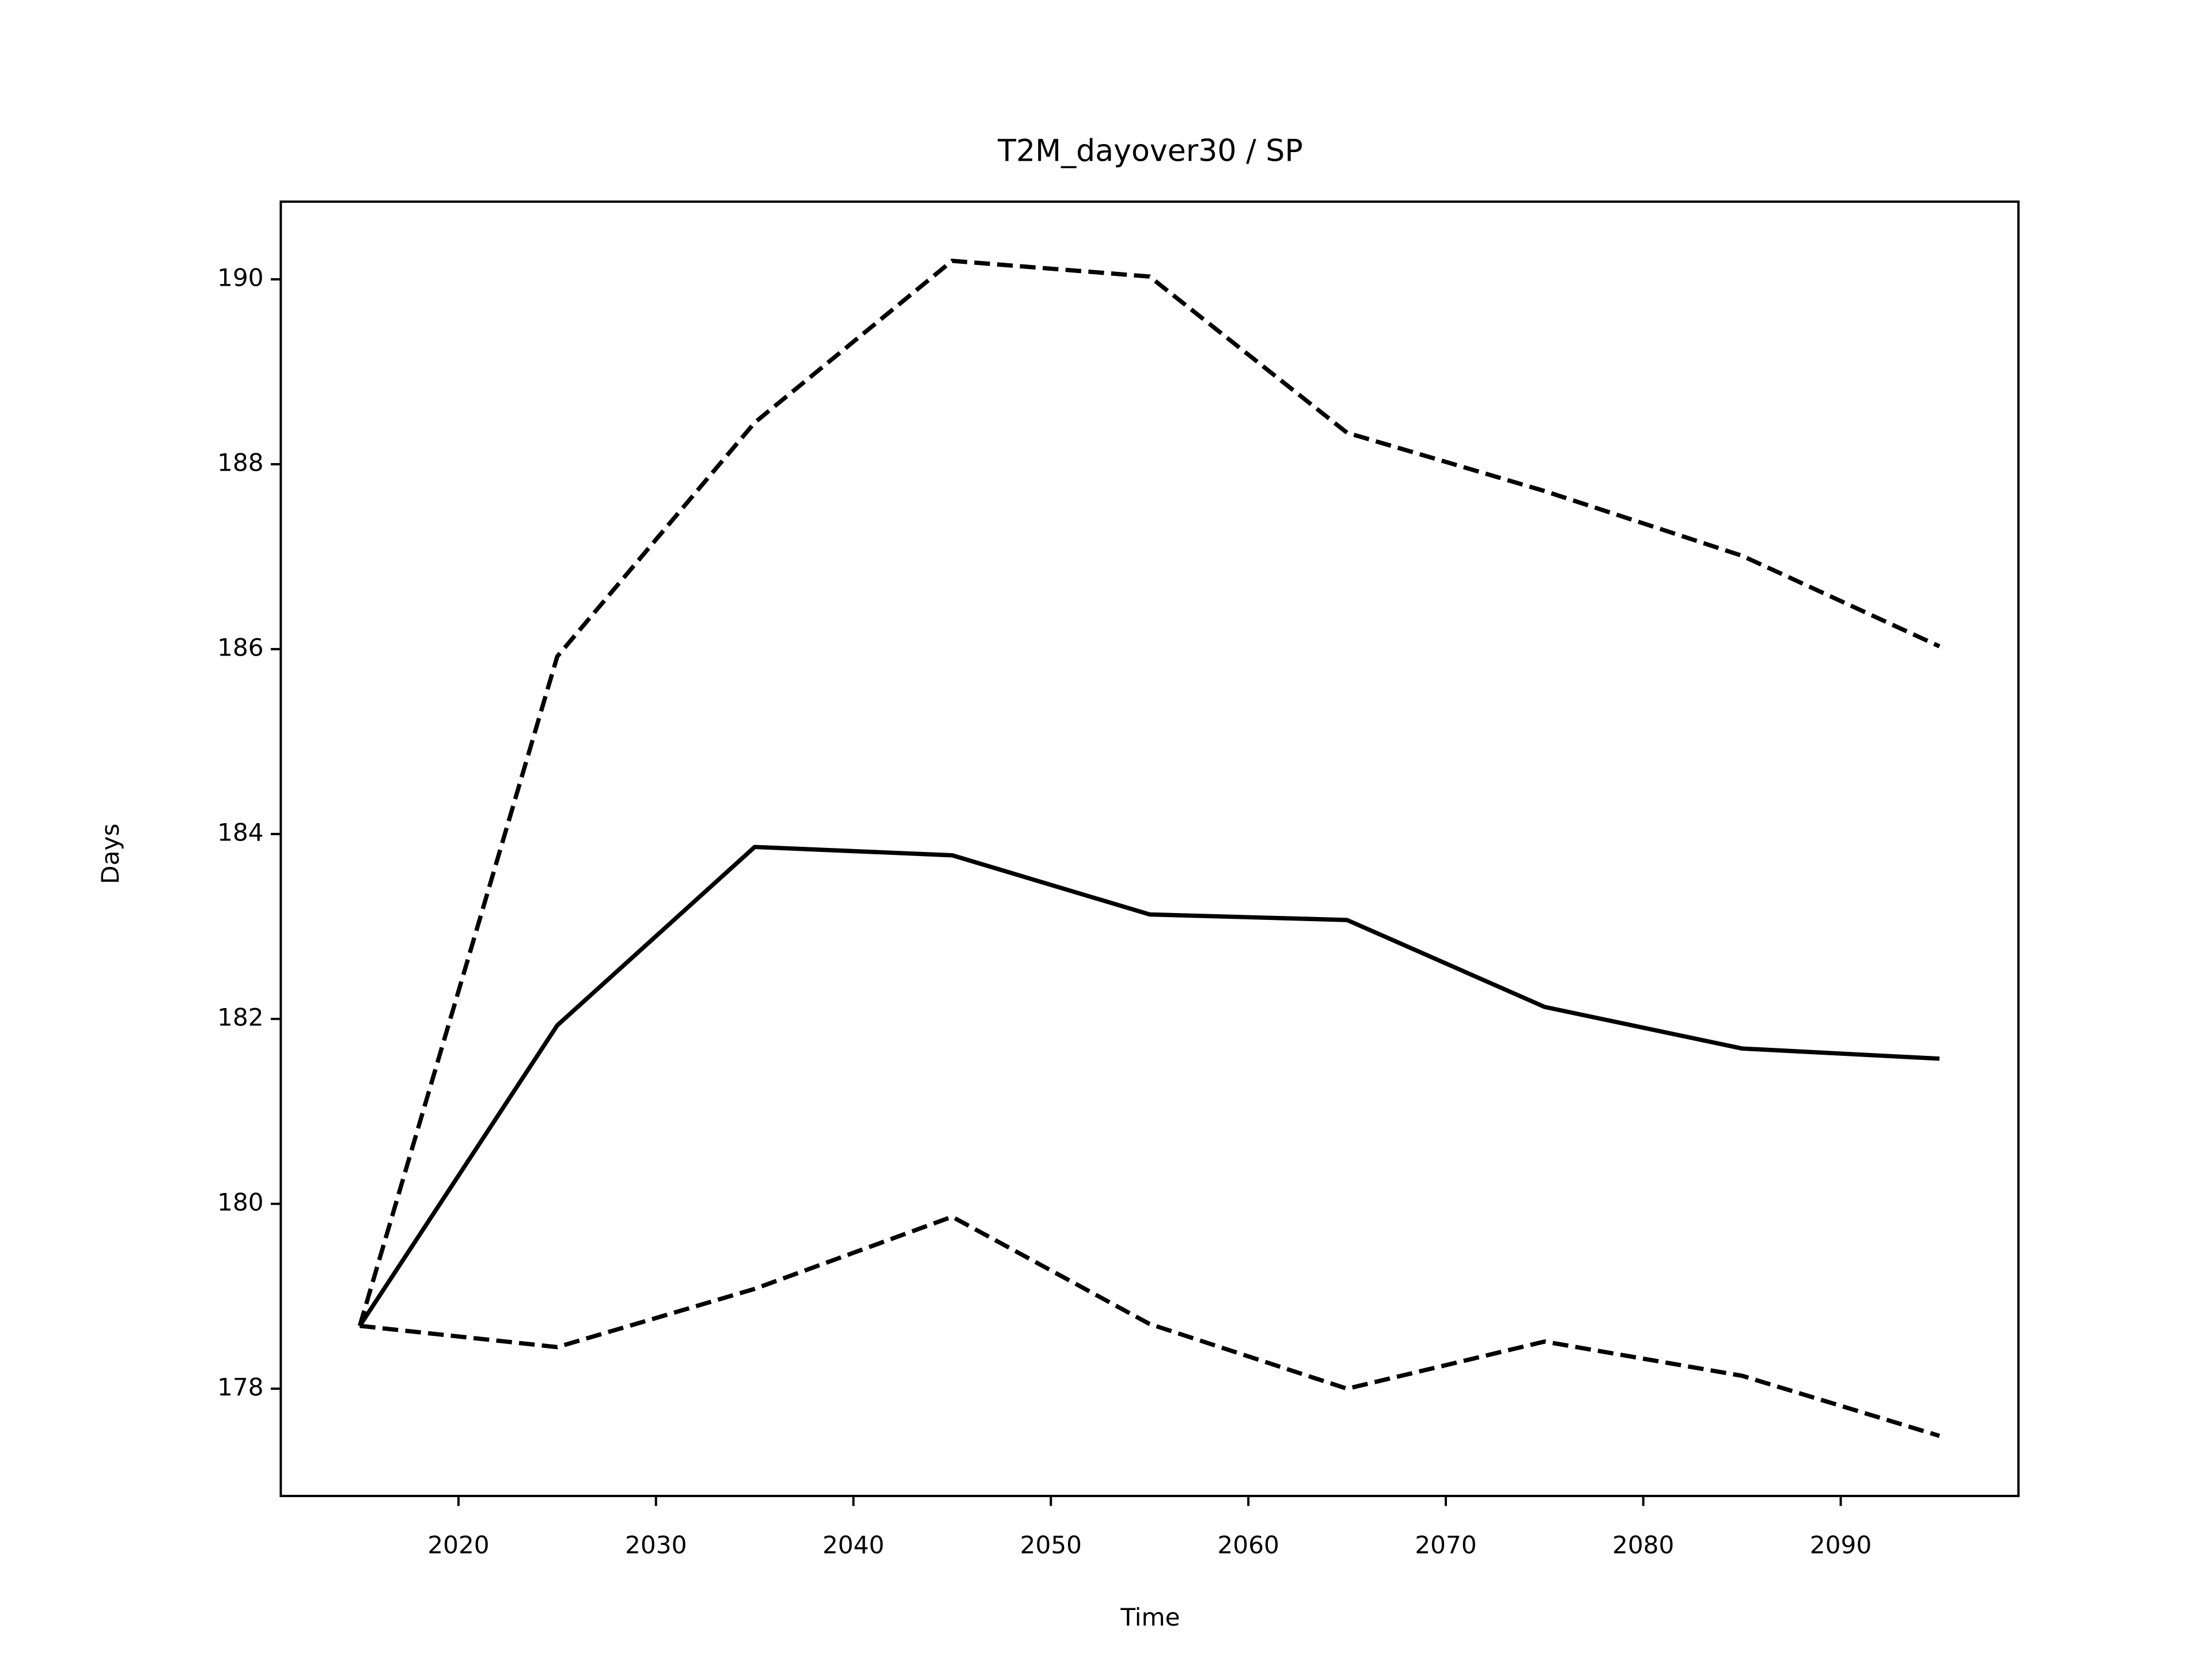 This screenshot has width=2212, height=1659. I want to click on chart-title: T2M_dayover30 / SP, so click(1150, 151).